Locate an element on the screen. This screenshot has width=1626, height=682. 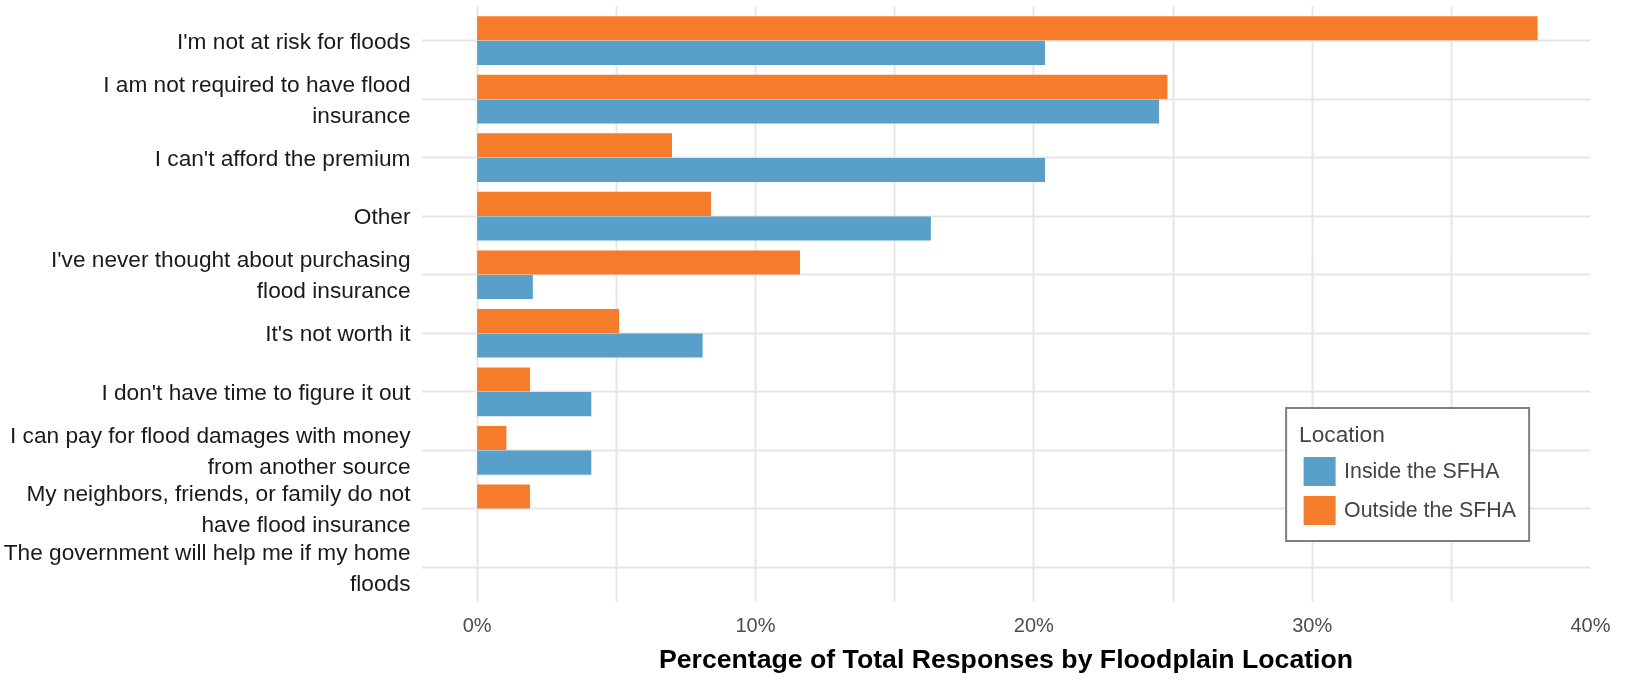
x-tick-label: 20% is located at coordinates (1034, 624).